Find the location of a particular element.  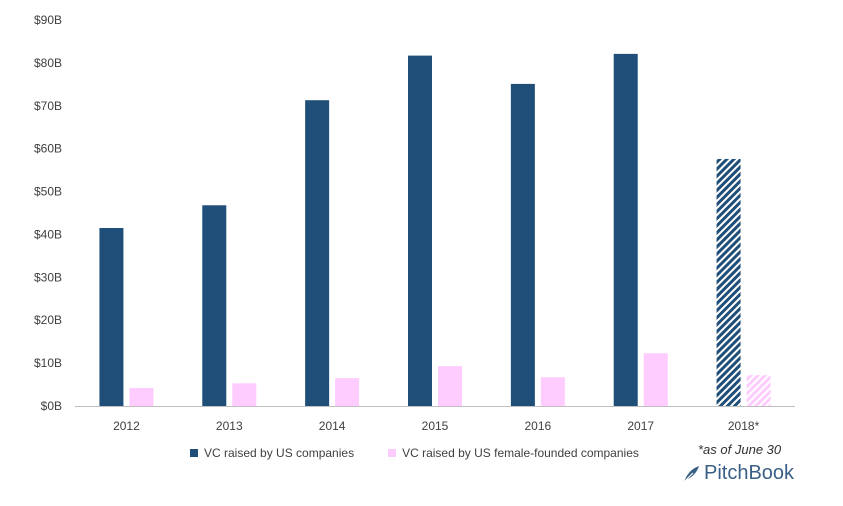

x-tick-label: 2016 is located at coordinates (538, 426).